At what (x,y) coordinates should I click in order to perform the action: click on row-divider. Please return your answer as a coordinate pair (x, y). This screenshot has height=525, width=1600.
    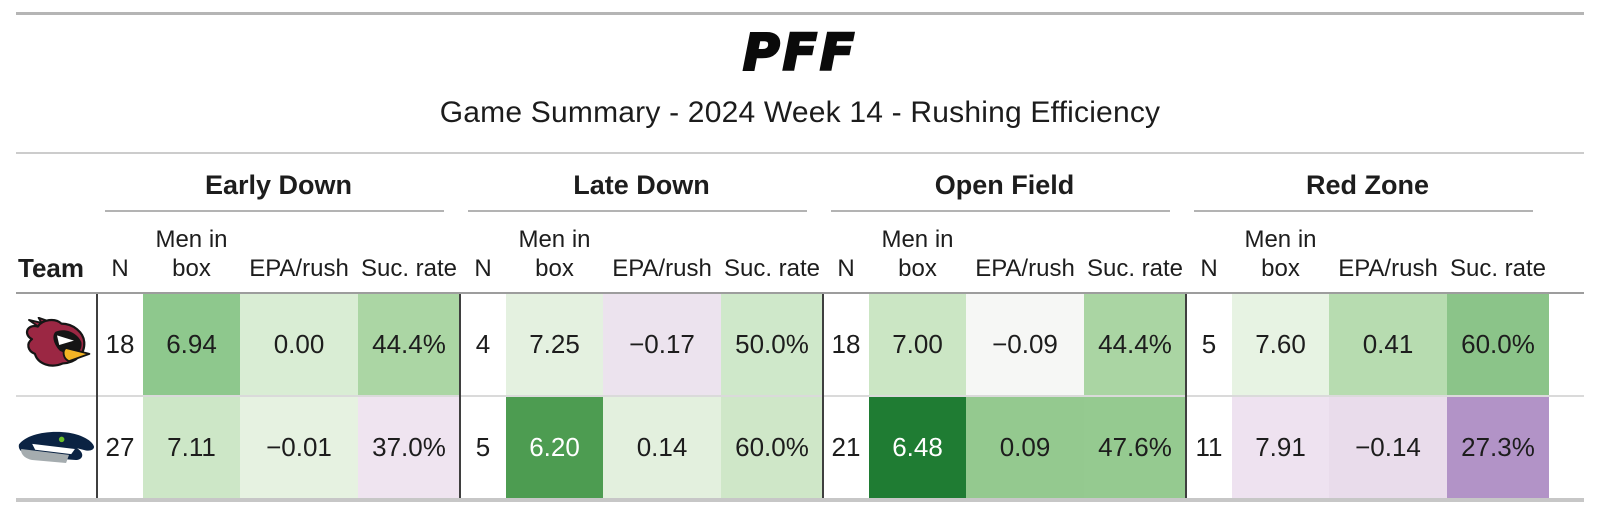
    Looking at the image, I should click on (800, 396).